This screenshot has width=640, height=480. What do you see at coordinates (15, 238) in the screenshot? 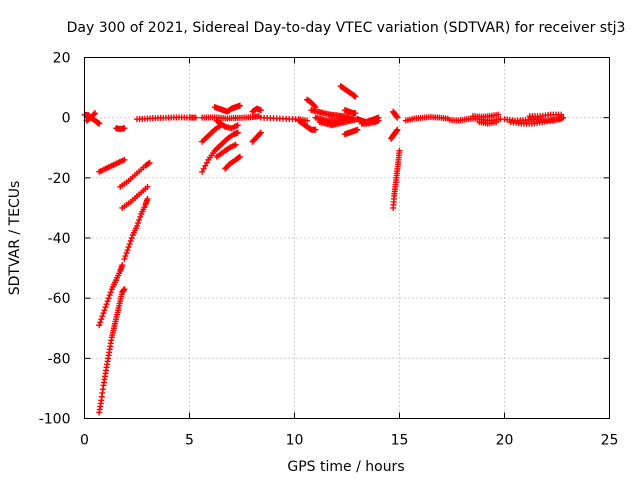
I see `y-axis-label: SDTVAR / TECUs` at bounding box center [15, 238].